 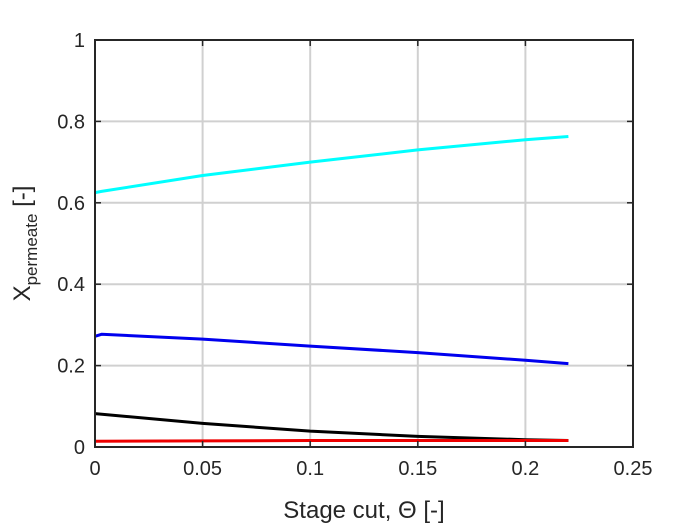 I want to click on y-axis-label: Xpermeate [-], so click(x=25, y=244).